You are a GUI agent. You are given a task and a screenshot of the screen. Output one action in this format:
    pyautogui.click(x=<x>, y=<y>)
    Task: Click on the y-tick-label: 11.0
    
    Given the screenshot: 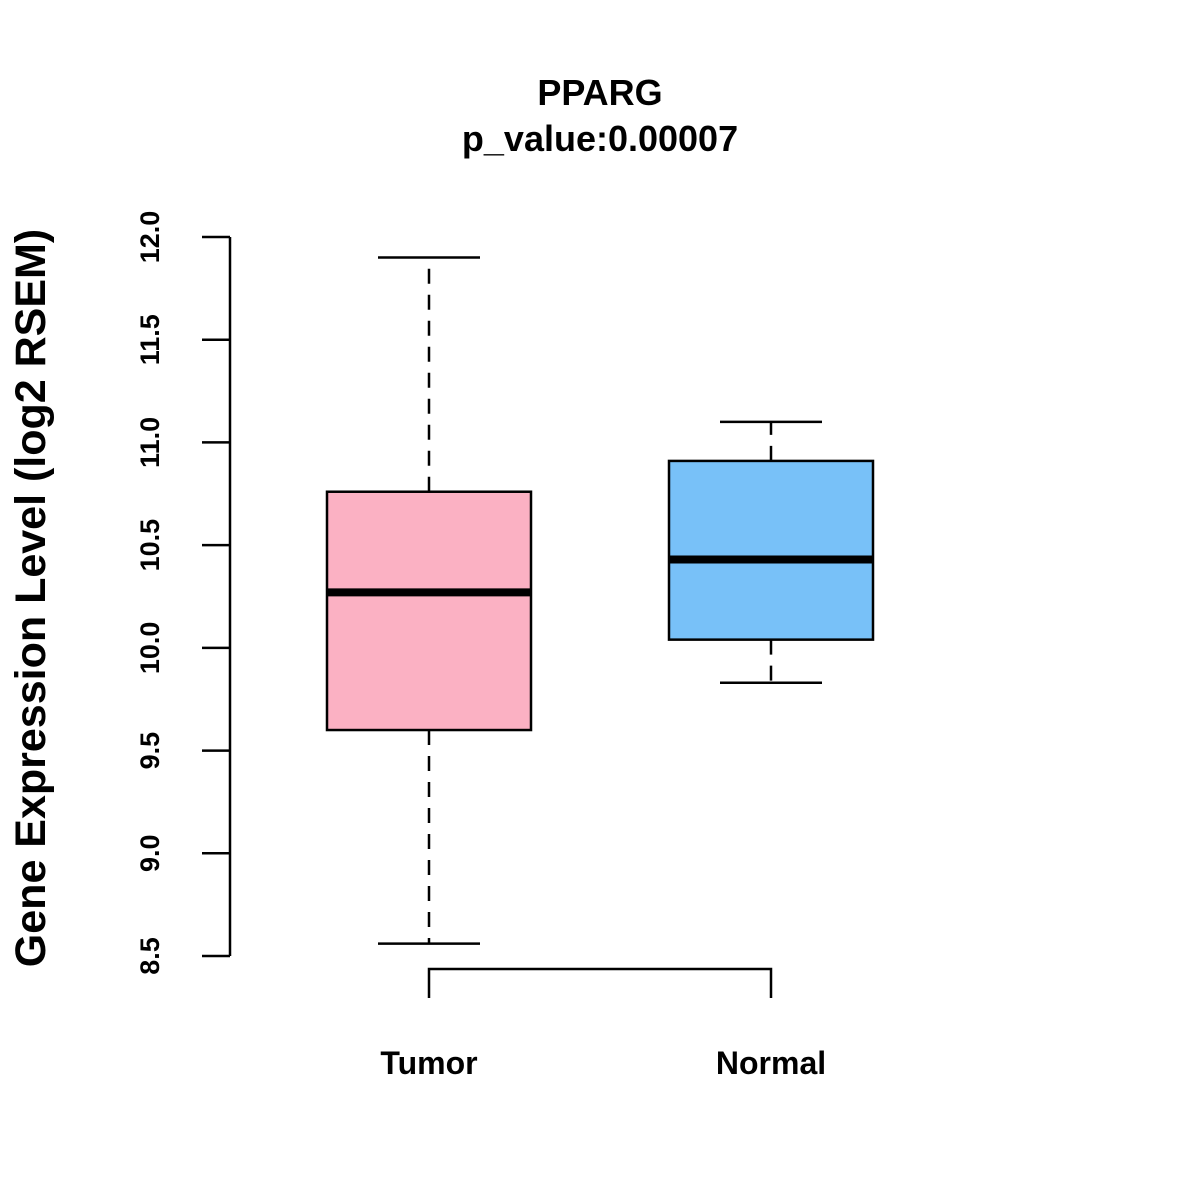 What is the action you would take?
    pyautogui.click(x=150, y=442)
    